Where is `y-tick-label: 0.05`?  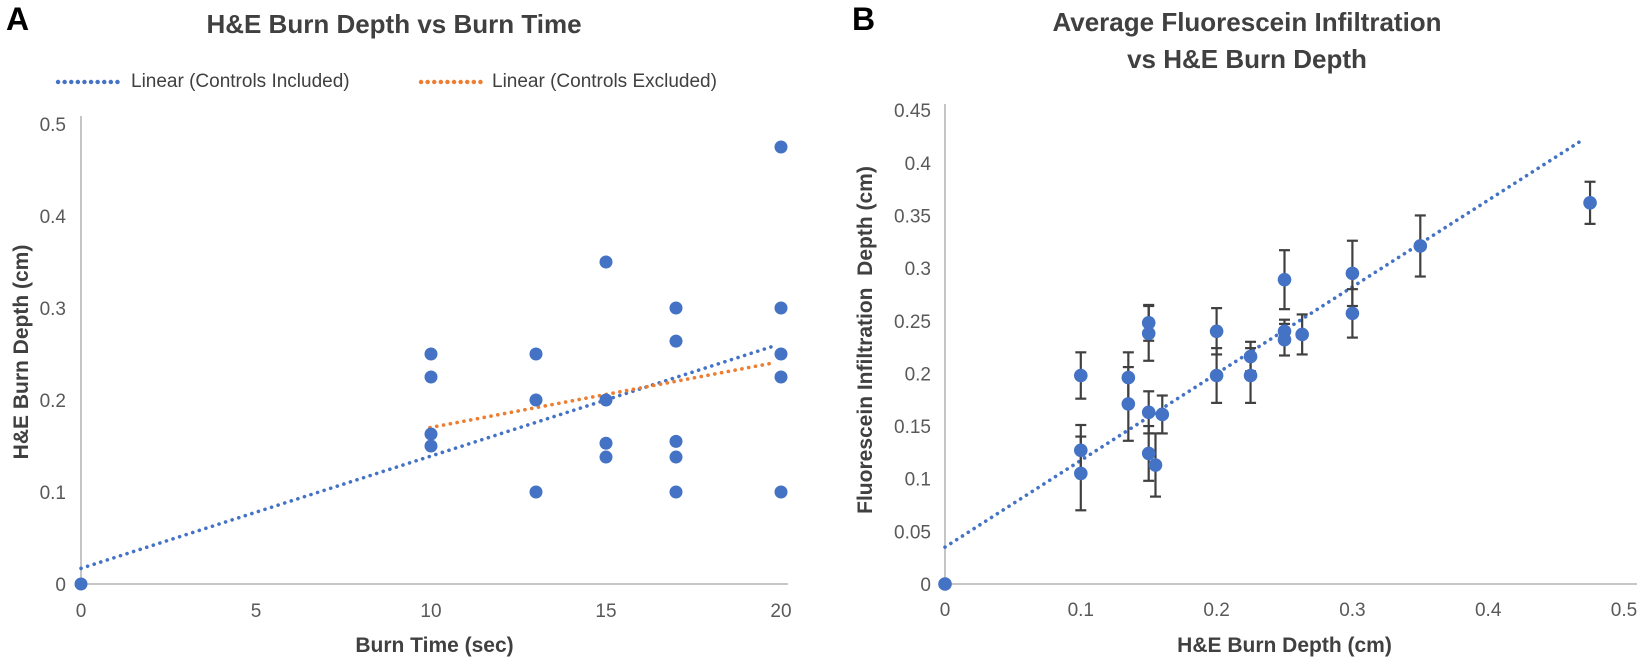 y-tick-label: 0.05 is located at coordinates (912, 532).